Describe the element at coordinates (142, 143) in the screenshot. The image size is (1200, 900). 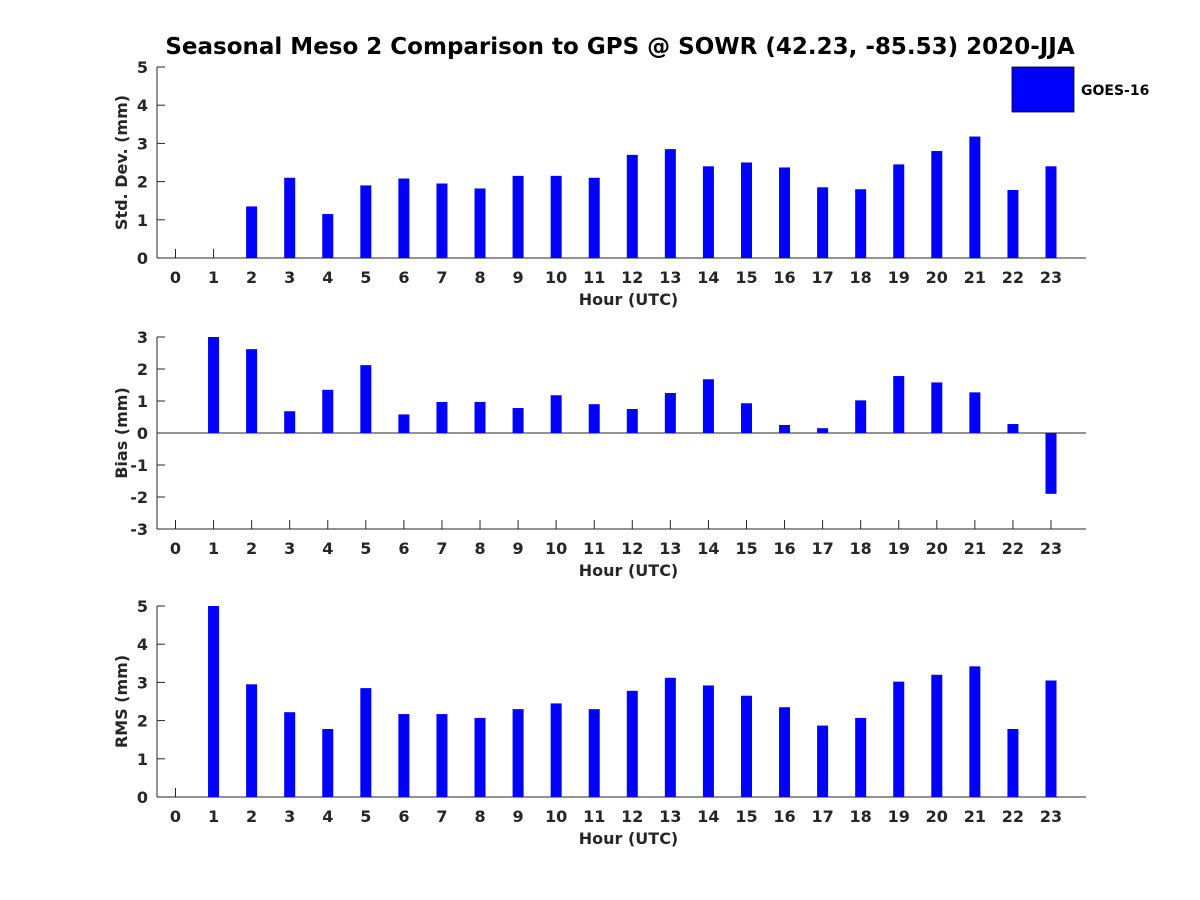
I see `y-tick-label: 3` at that location.